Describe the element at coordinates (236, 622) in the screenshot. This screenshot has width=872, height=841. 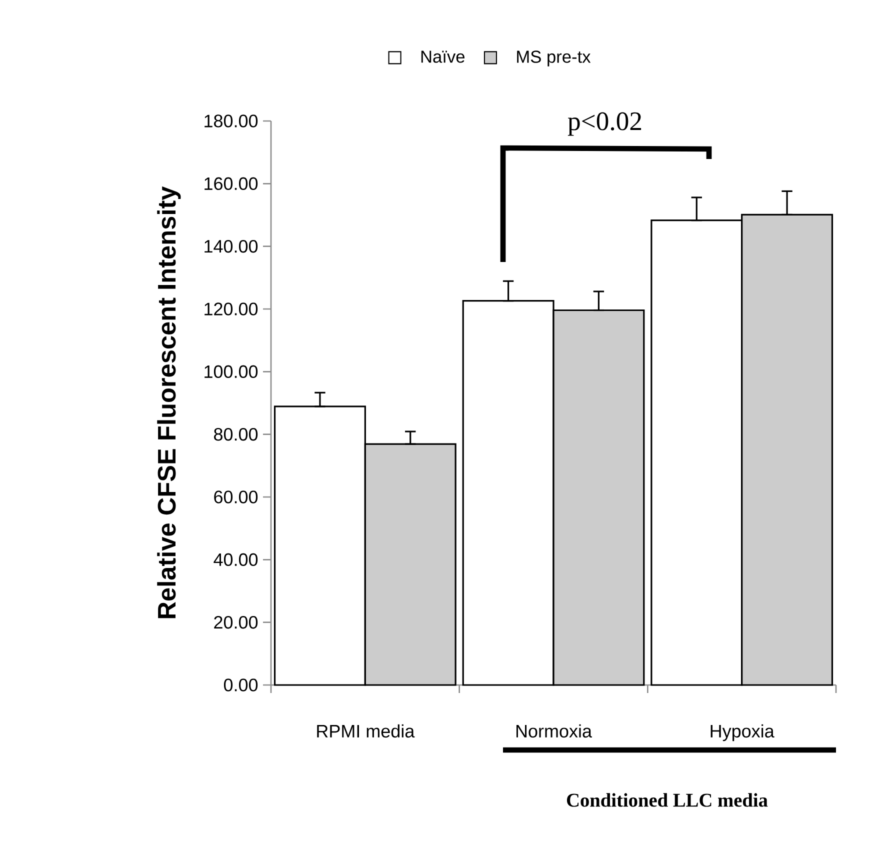
I see `y-tick-label: 20.00` at that location.